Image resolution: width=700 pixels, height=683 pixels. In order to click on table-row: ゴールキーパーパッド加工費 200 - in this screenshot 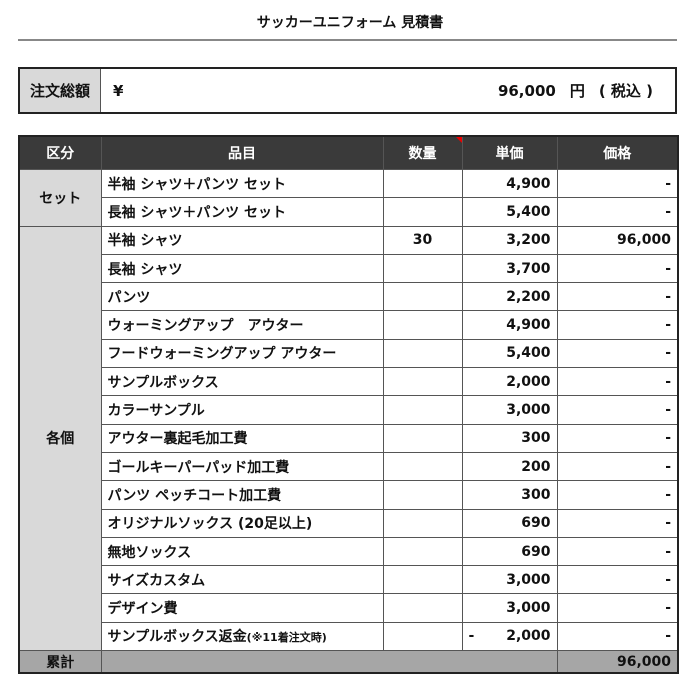, I will do `click(349, 466)`.